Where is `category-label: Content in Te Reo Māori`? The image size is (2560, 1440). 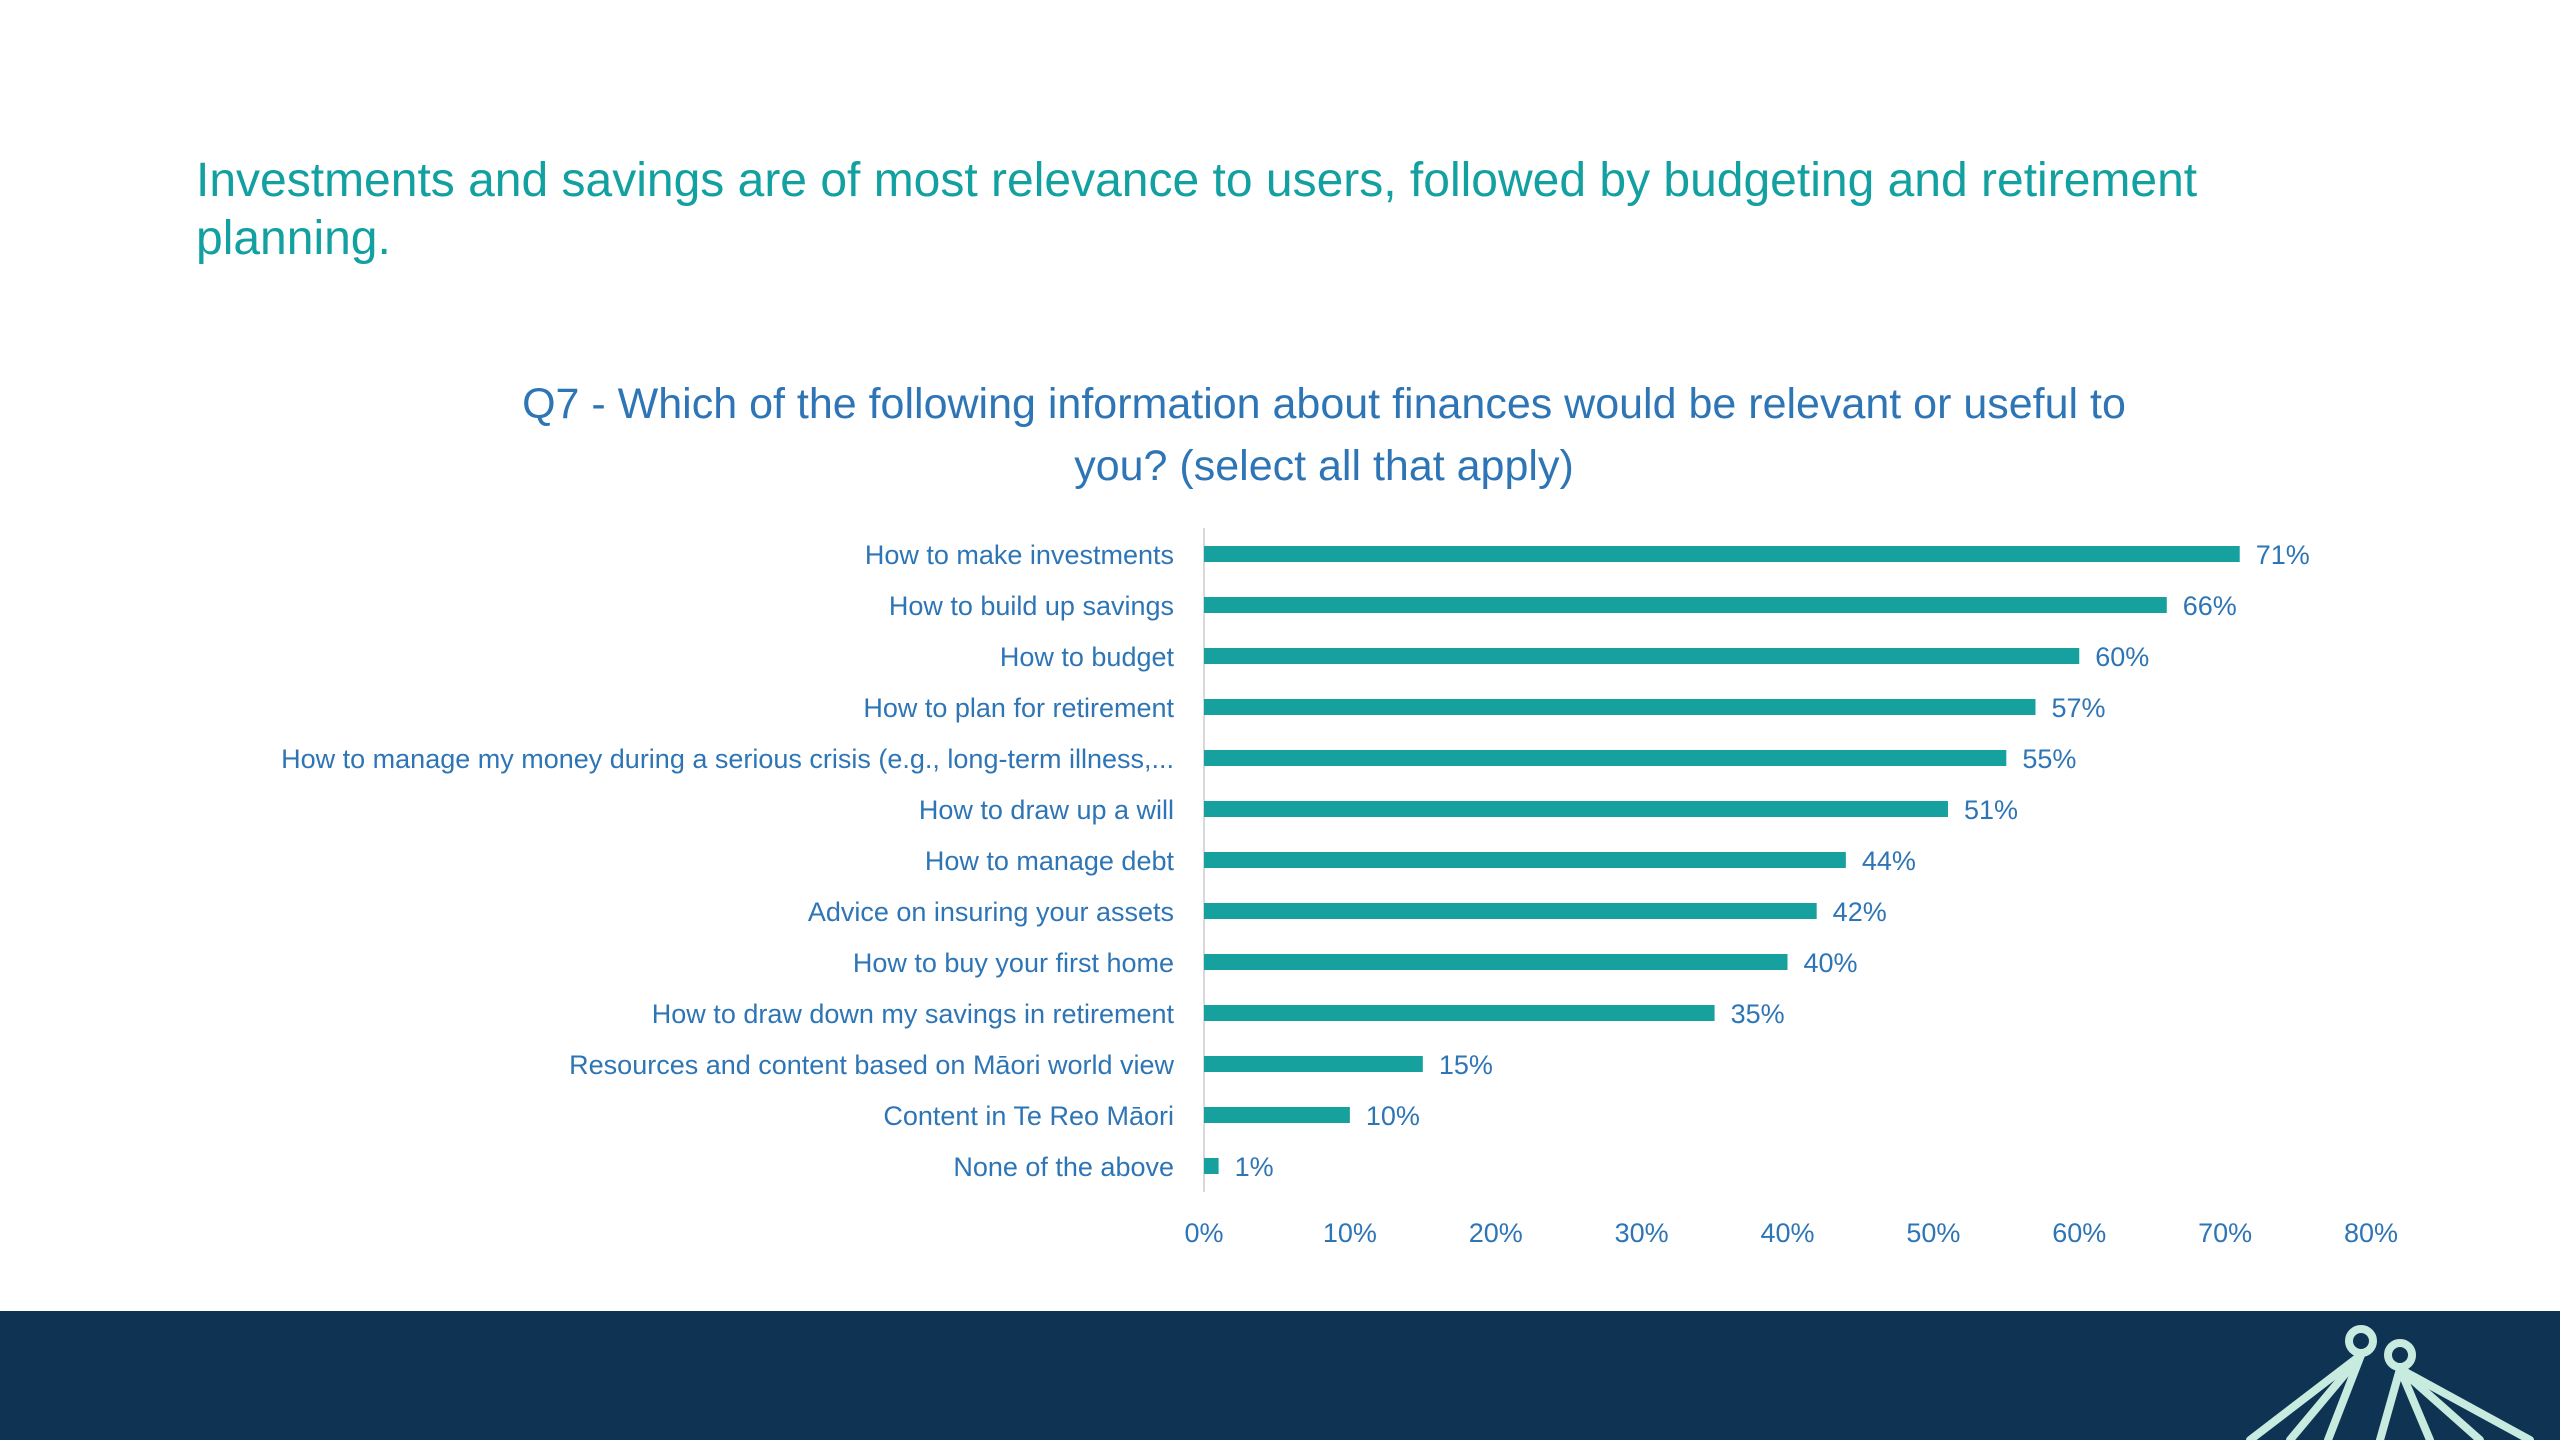 category-label: Content in Te Reo Māori is located at coordinates (1028, 1116).